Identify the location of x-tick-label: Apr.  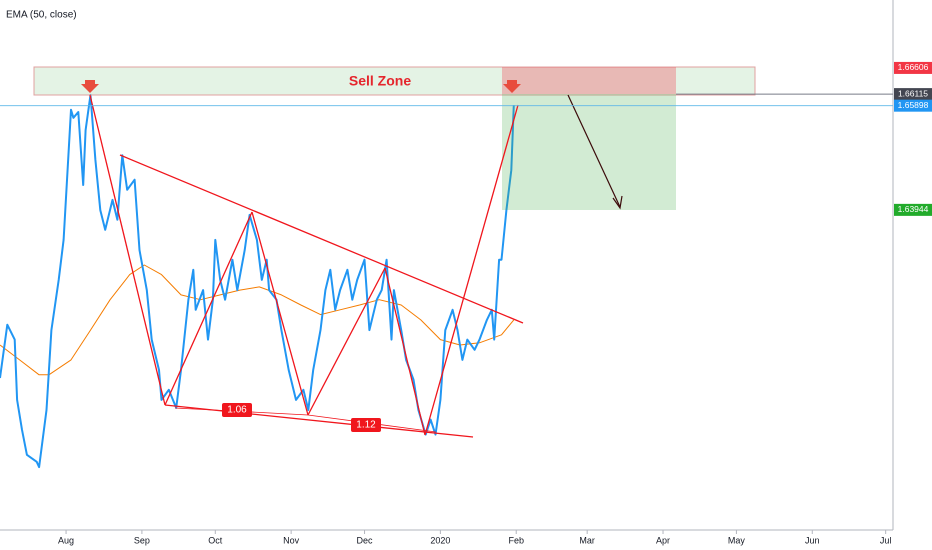
(663, 540).